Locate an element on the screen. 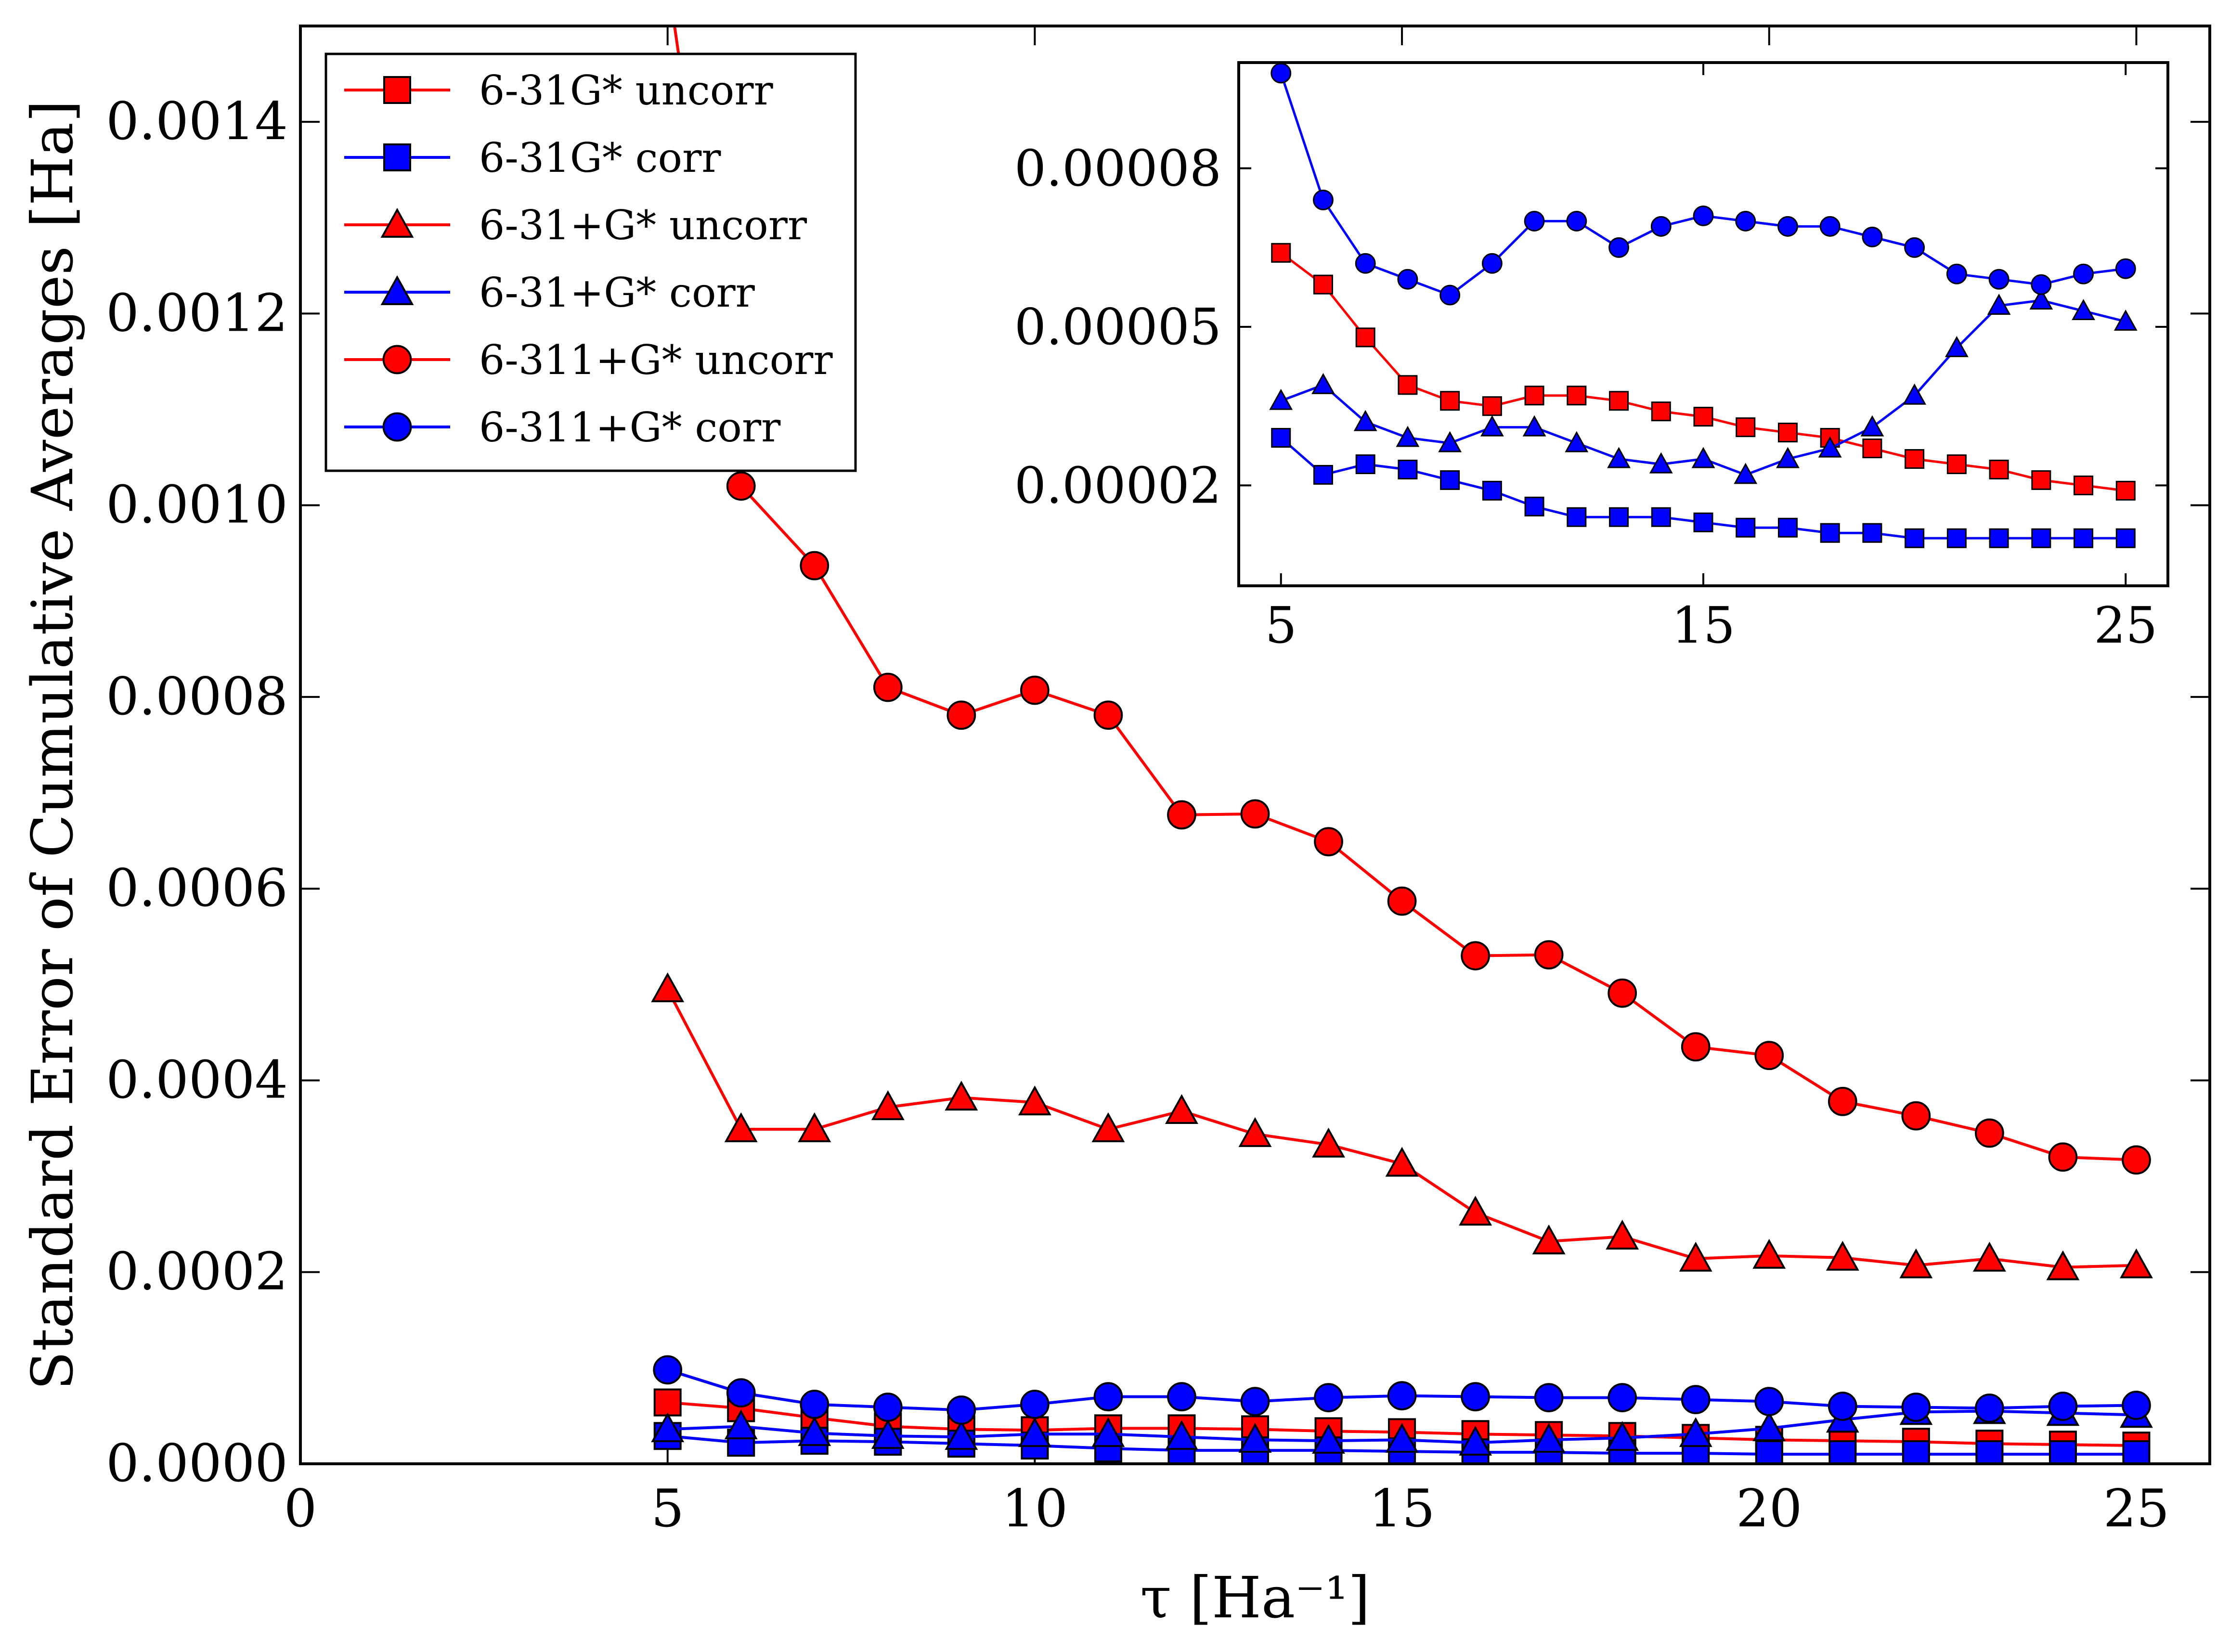 The width and height of the screenshot is (2230, 1652). main-y-tick-label: 0.0006 is located at coordinates (197, 888).